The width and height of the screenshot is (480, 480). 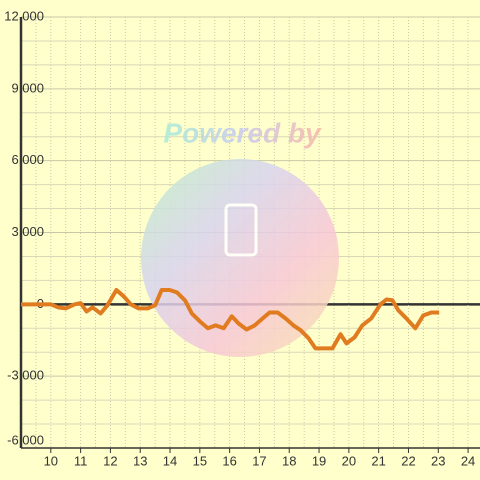 I want to click on y-tick-label: -6,000, so click(x=25, y=439).